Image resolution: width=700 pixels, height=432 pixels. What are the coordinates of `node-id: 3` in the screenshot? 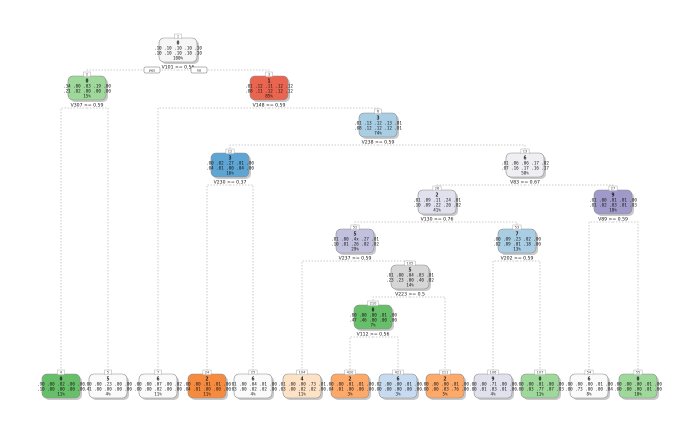 It's located at (269, 74).